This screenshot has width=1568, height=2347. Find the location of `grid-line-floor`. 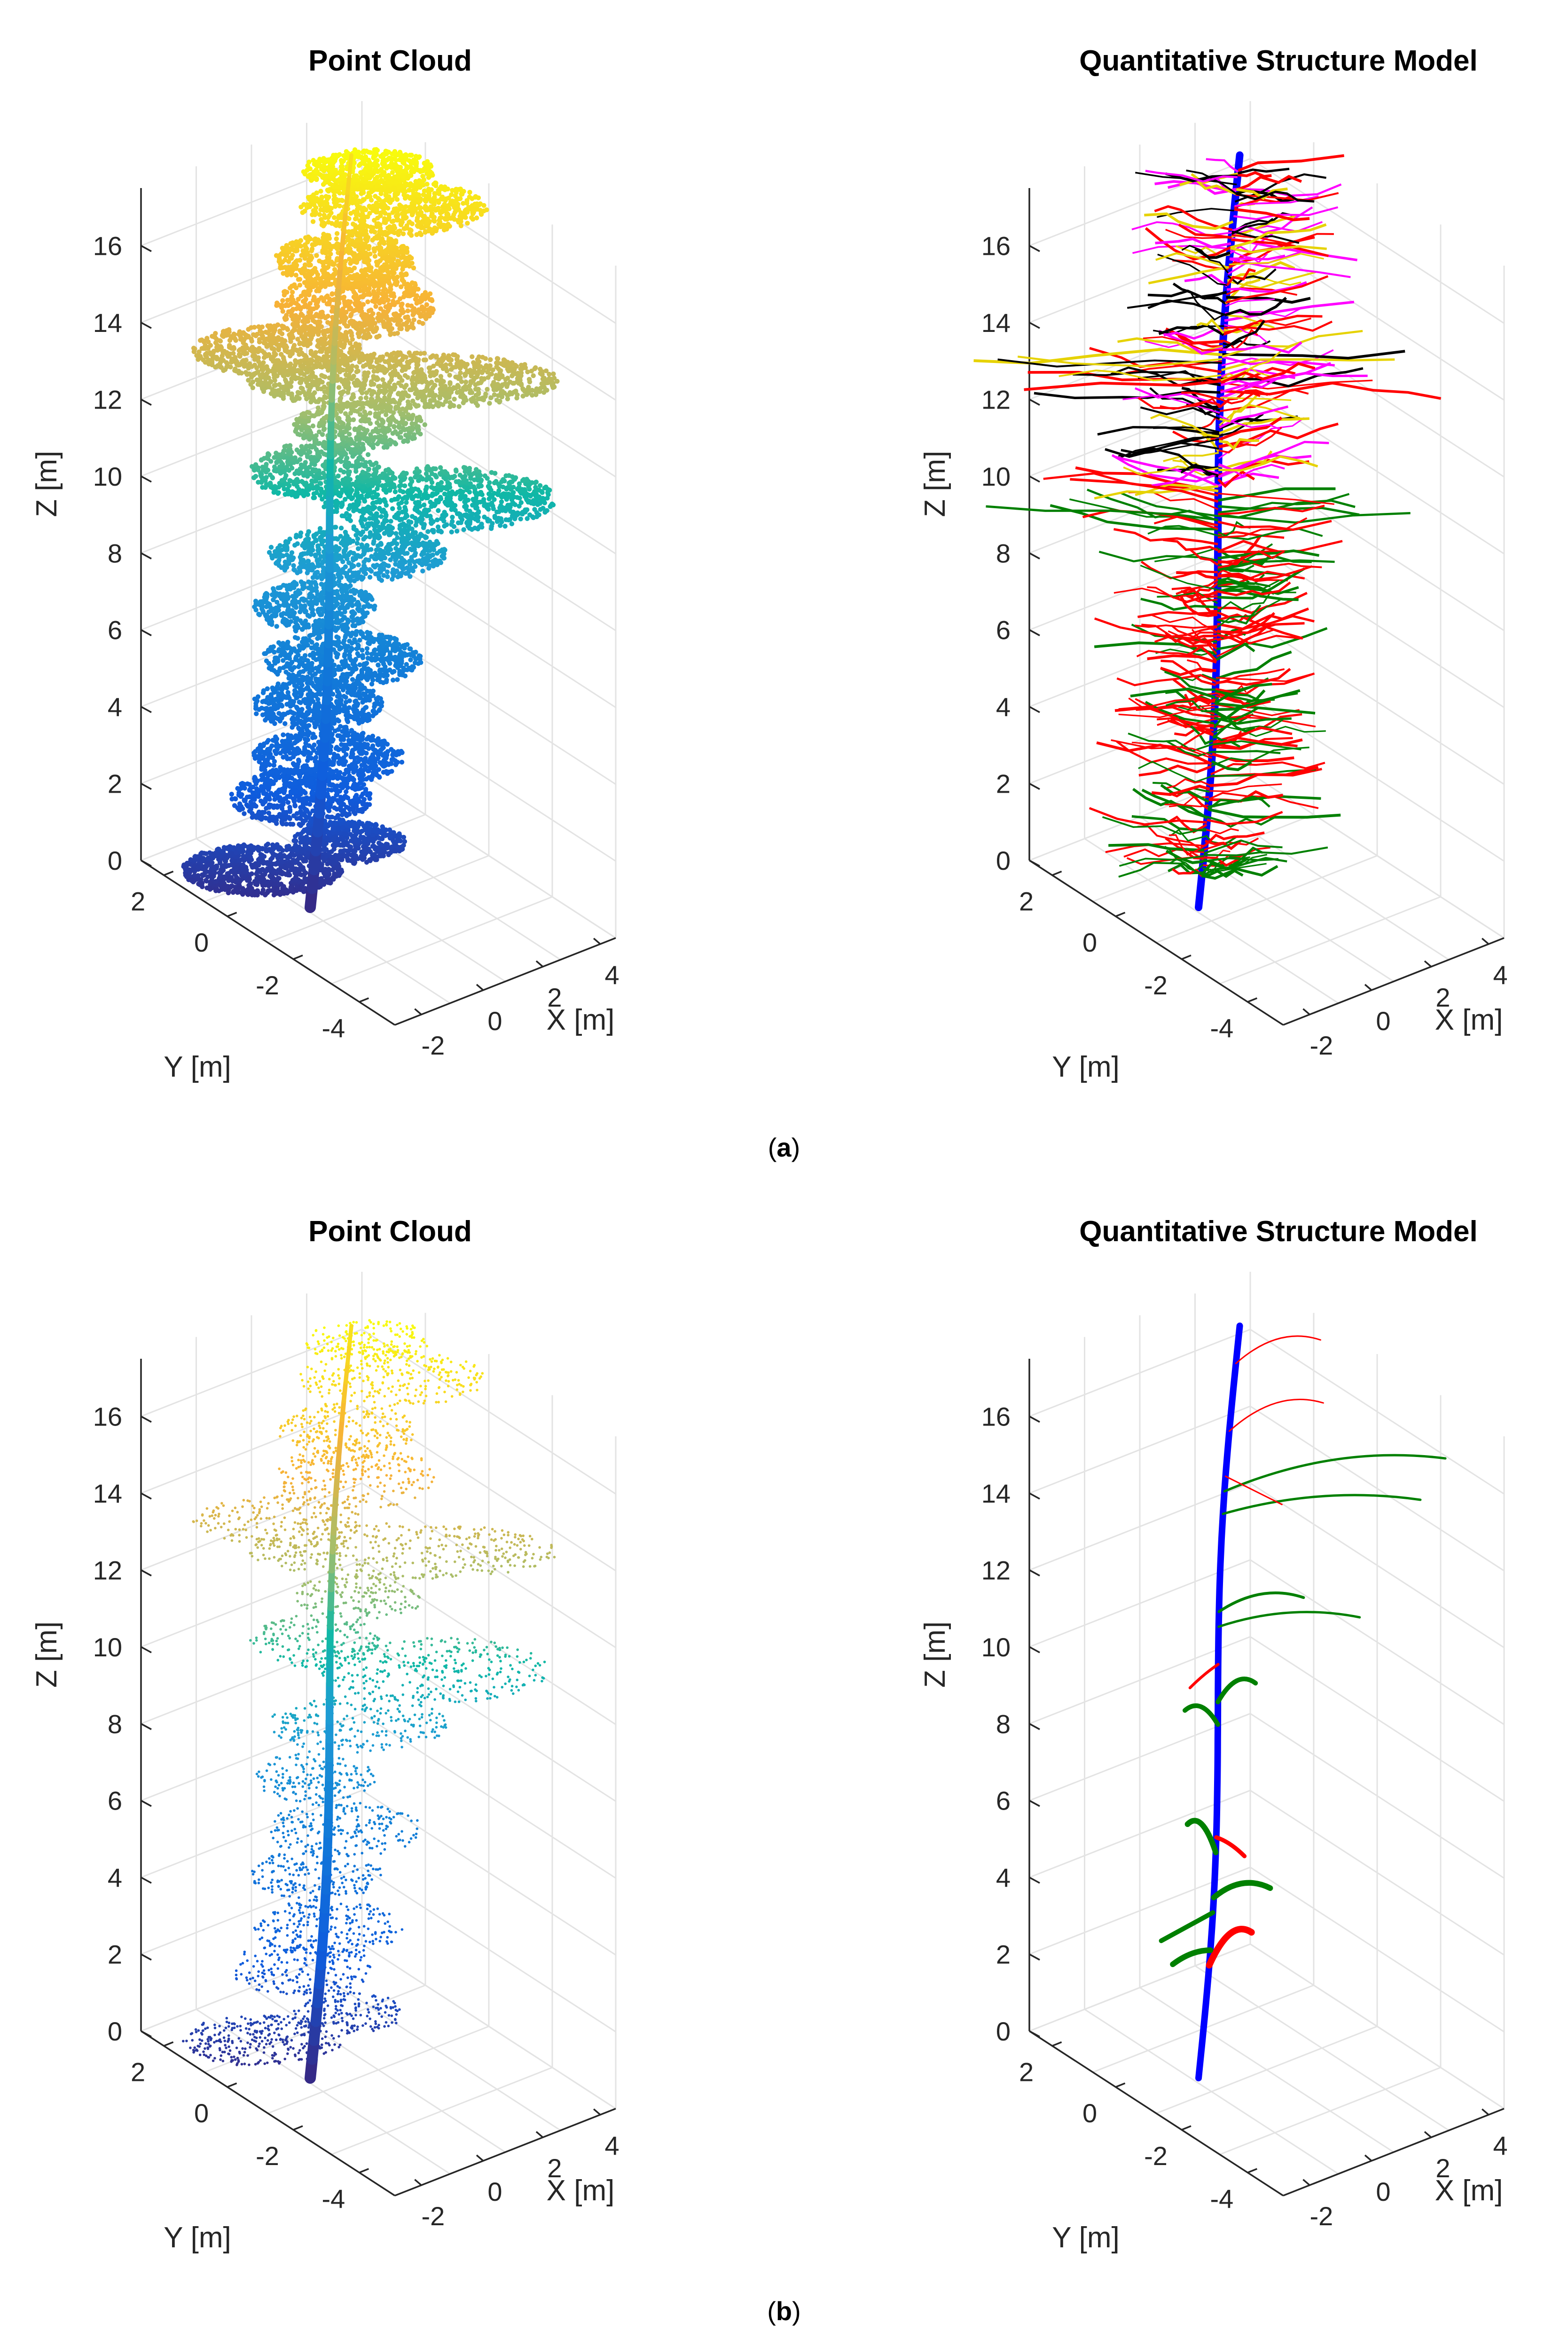

grid-line-floor is located at coordinates (488, 856).